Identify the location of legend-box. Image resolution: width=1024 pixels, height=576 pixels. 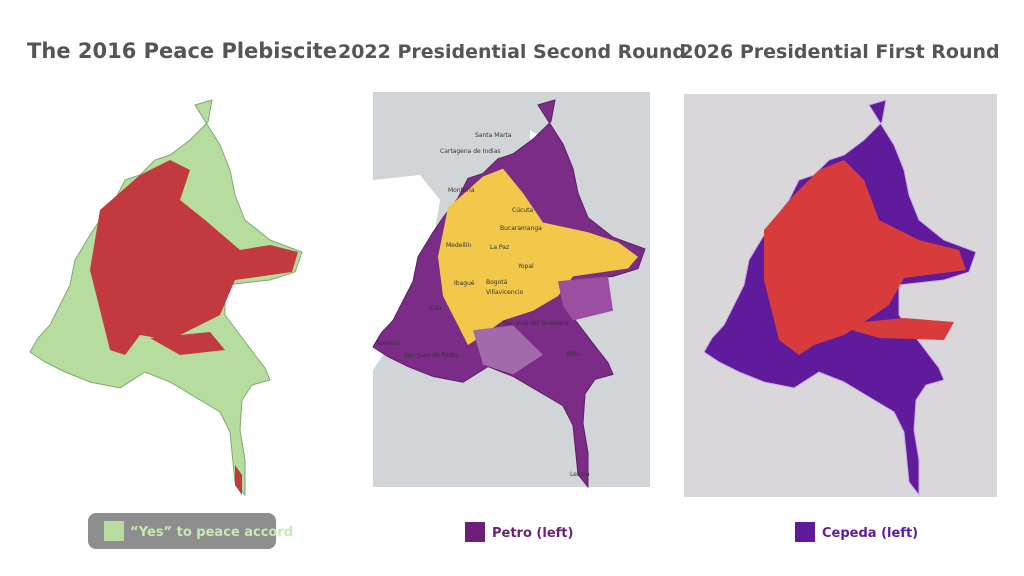
(182, 531).